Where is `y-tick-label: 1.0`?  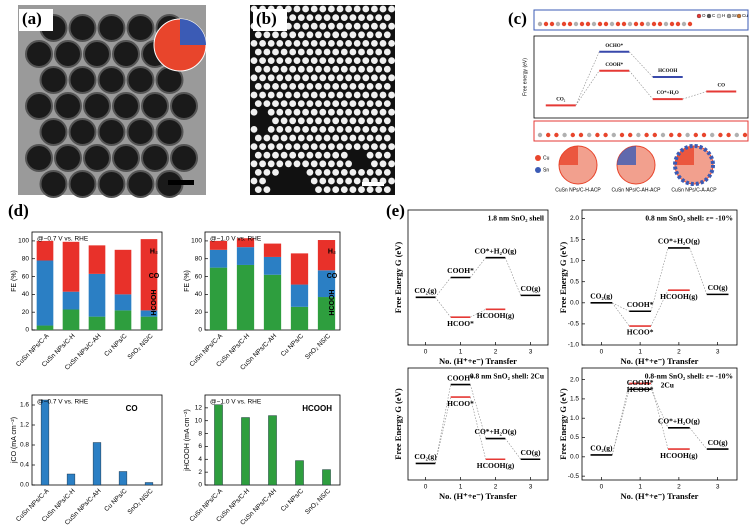
y-tick-label: 1.0 is located at coordinates (574, 418).